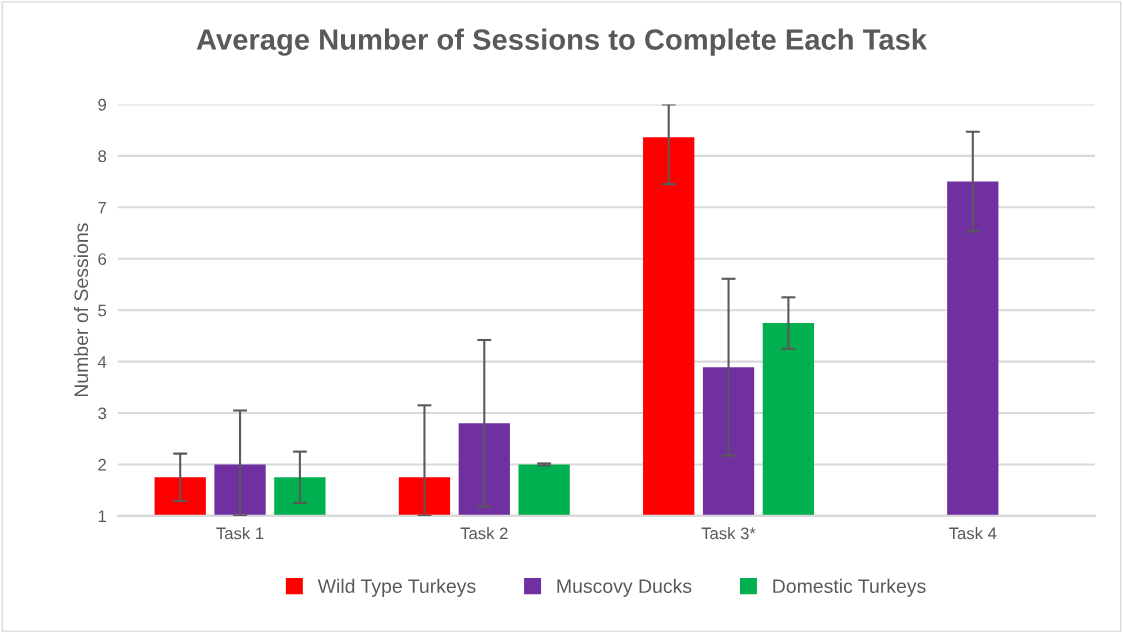  What do you see at coordinates (396, 587) in the screenshot?
I see `legend-label: Wild Type Turkeys` at bounding box center [396, 587].